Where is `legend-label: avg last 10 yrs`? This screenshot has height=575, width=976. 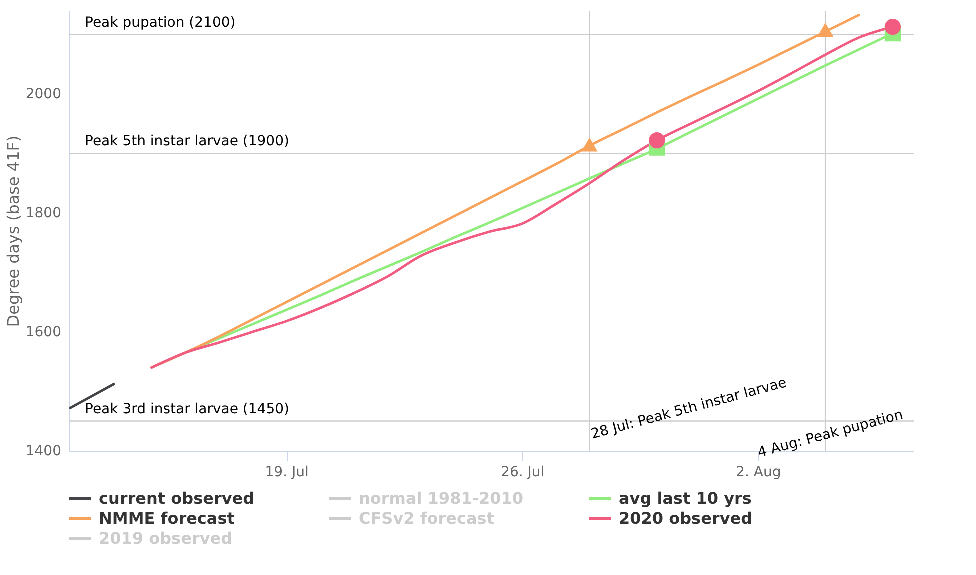 legend-label: avg last 10 yrs is located at coordinates (685, 498).